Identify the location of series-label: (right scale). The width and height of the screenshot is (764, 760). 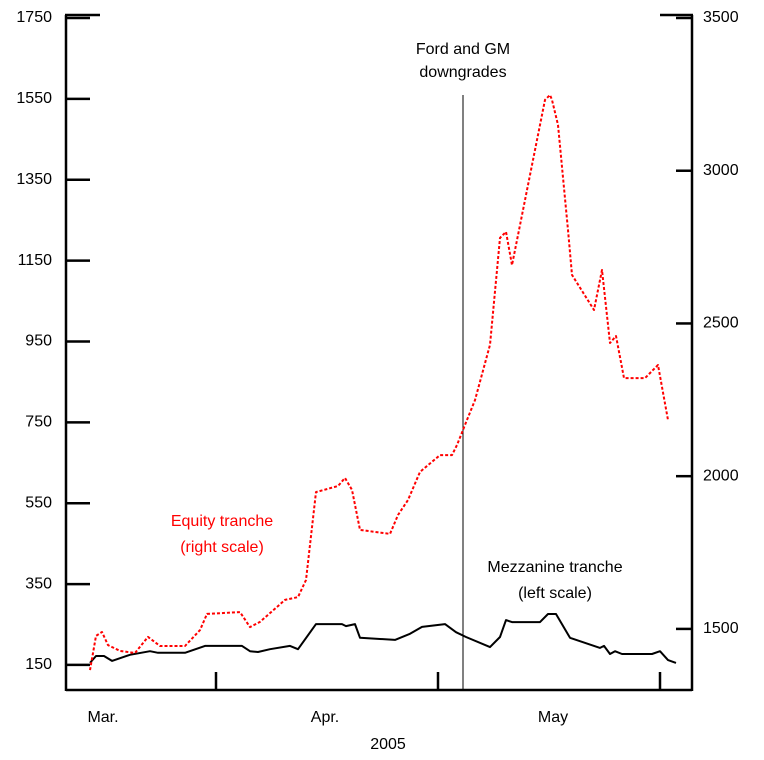
(222, 547).